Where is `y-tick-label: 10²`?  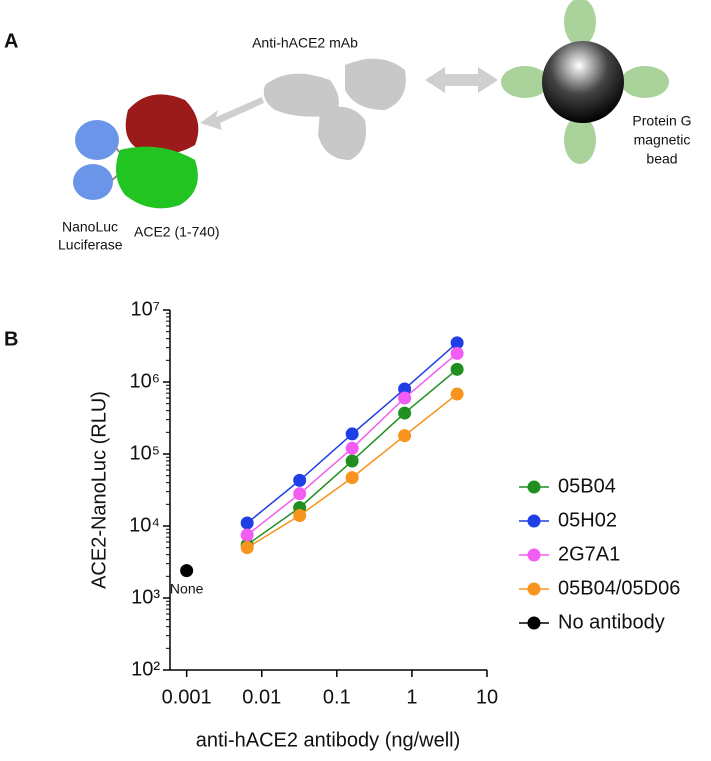 y-tick-label: 10² is located at coordinates (145, 669).